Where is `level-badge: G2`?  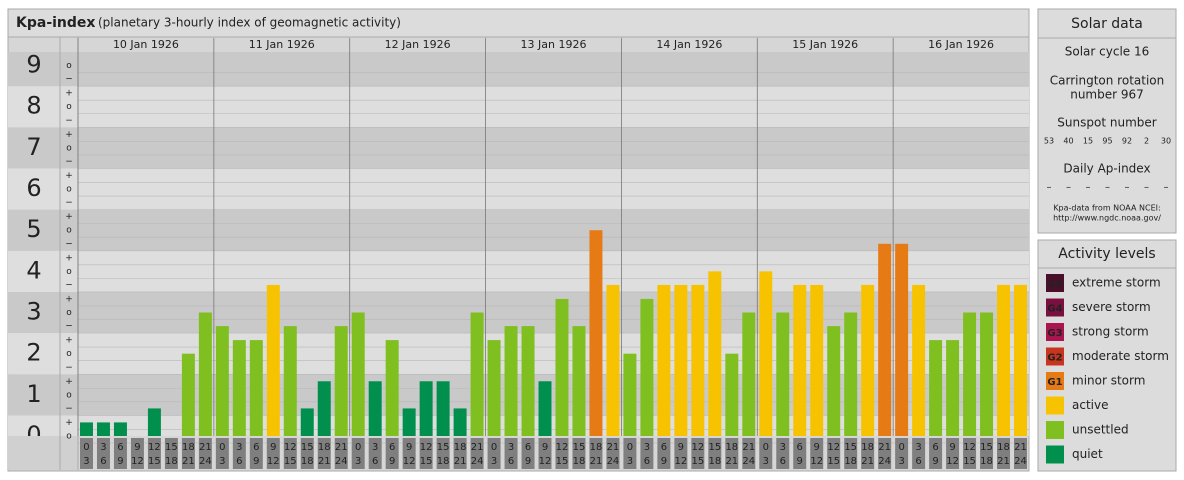 level-badge: G2 is located at coordinates (1054, 358).